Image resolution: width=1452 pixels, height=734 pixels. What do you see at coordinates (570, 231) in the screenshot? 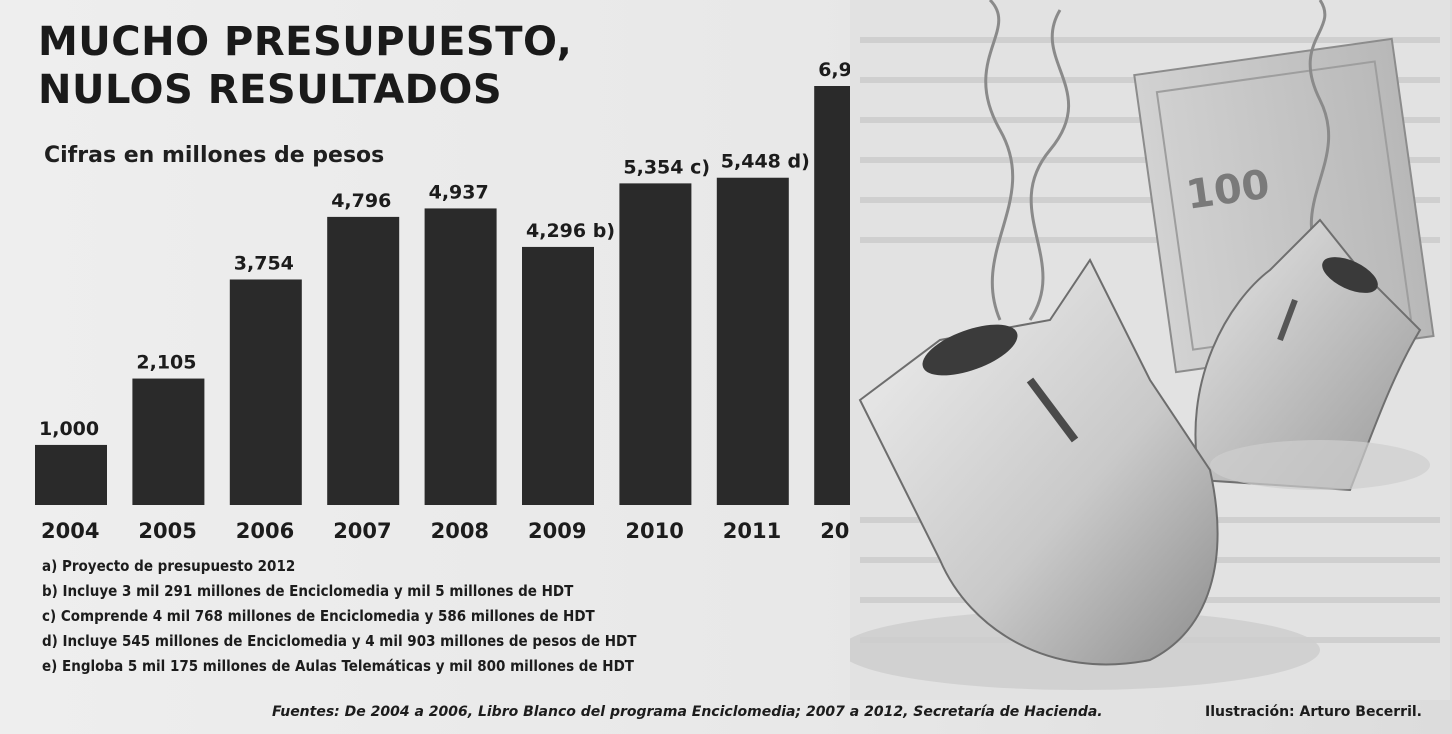
I see `value-label: 4,296 b)` at bounding box center [570, 231].